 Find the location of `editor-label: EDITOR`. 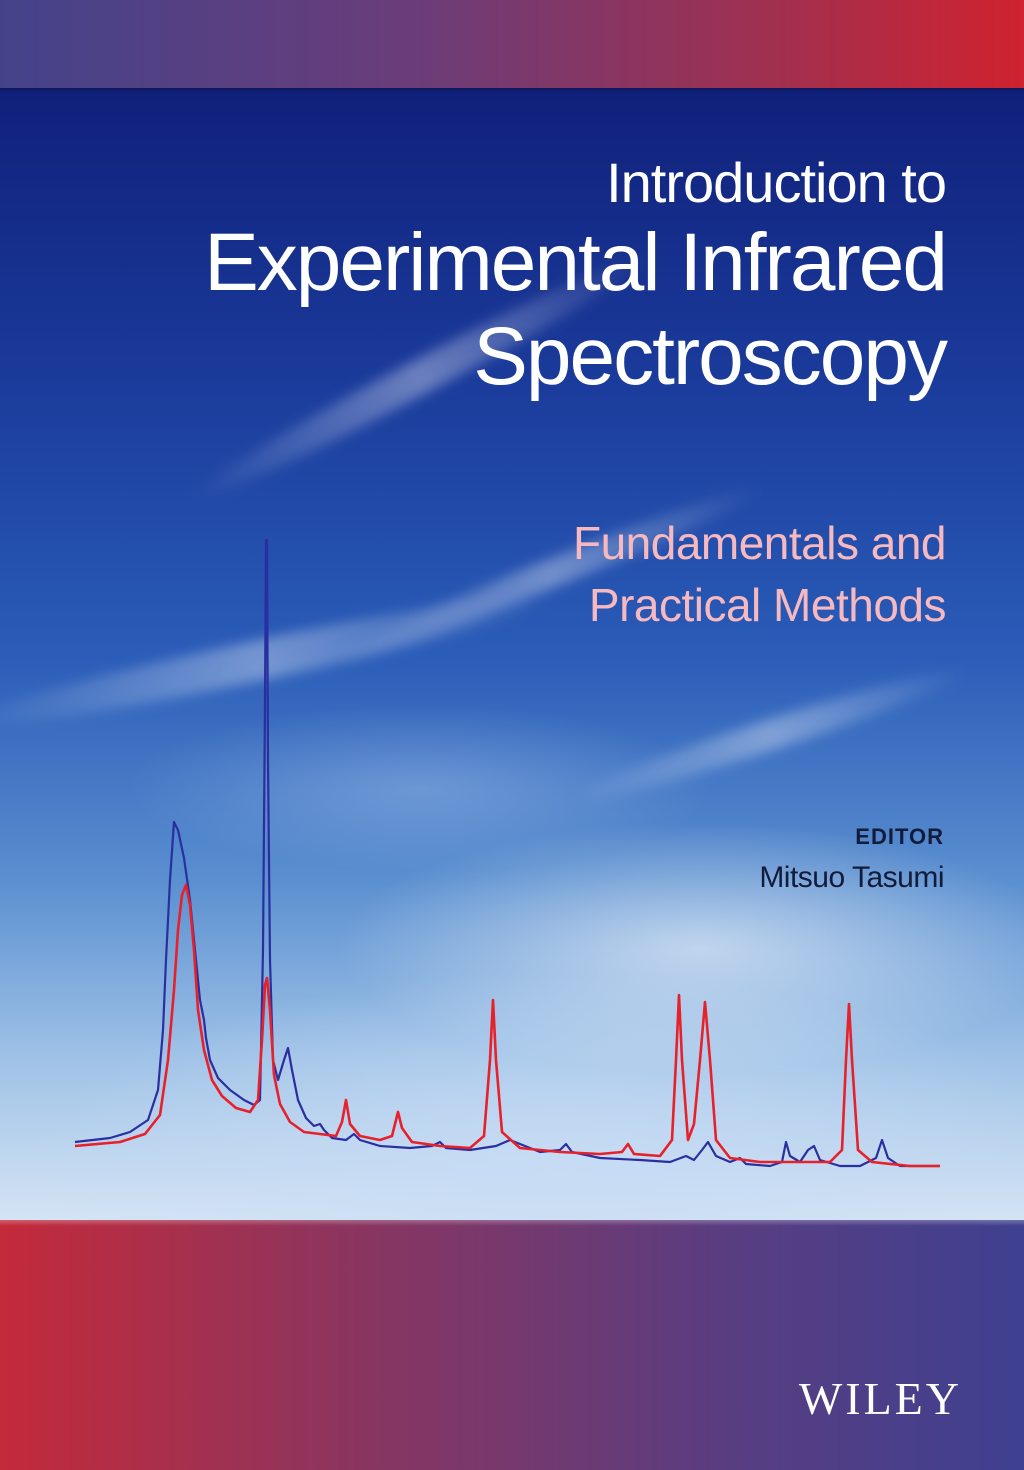

editor-label: EDITOR is located at coordinates (899, 836).